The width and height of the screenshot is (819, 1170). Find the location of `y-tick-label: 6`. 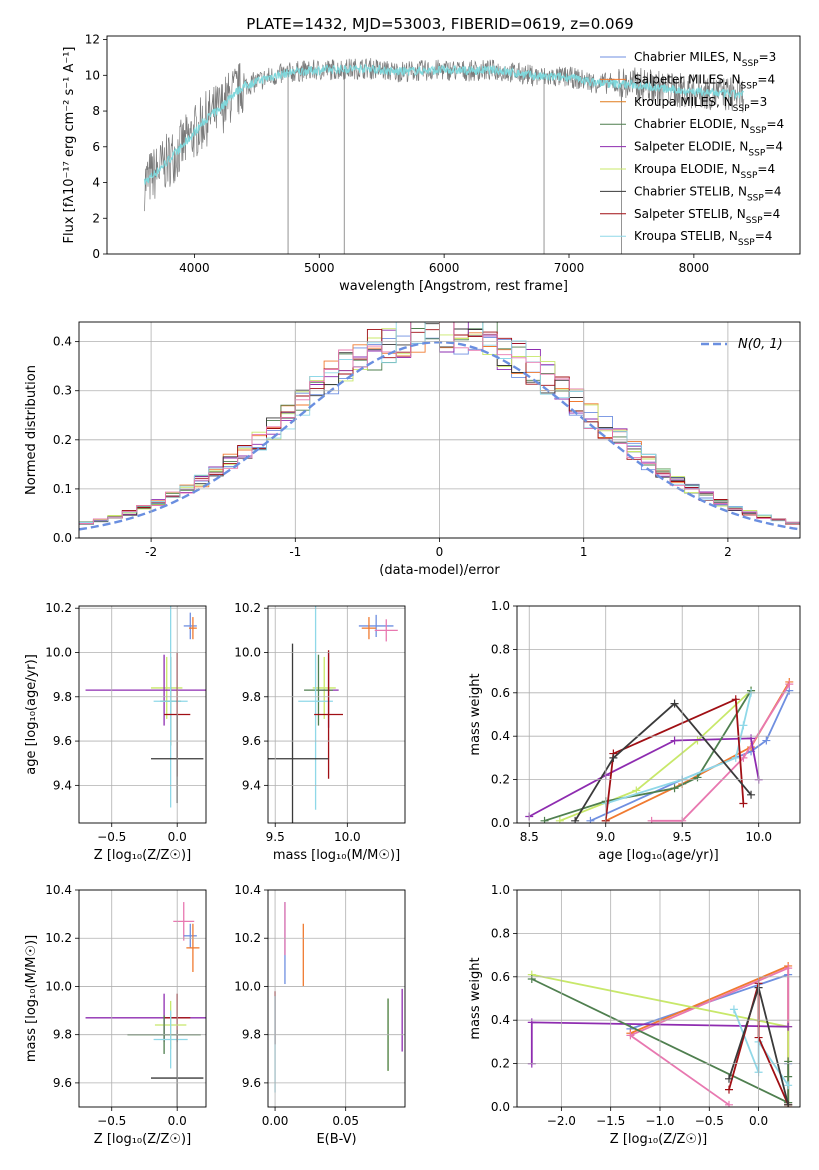

y-tick-label: 6 is located at coordinates (96, 147).